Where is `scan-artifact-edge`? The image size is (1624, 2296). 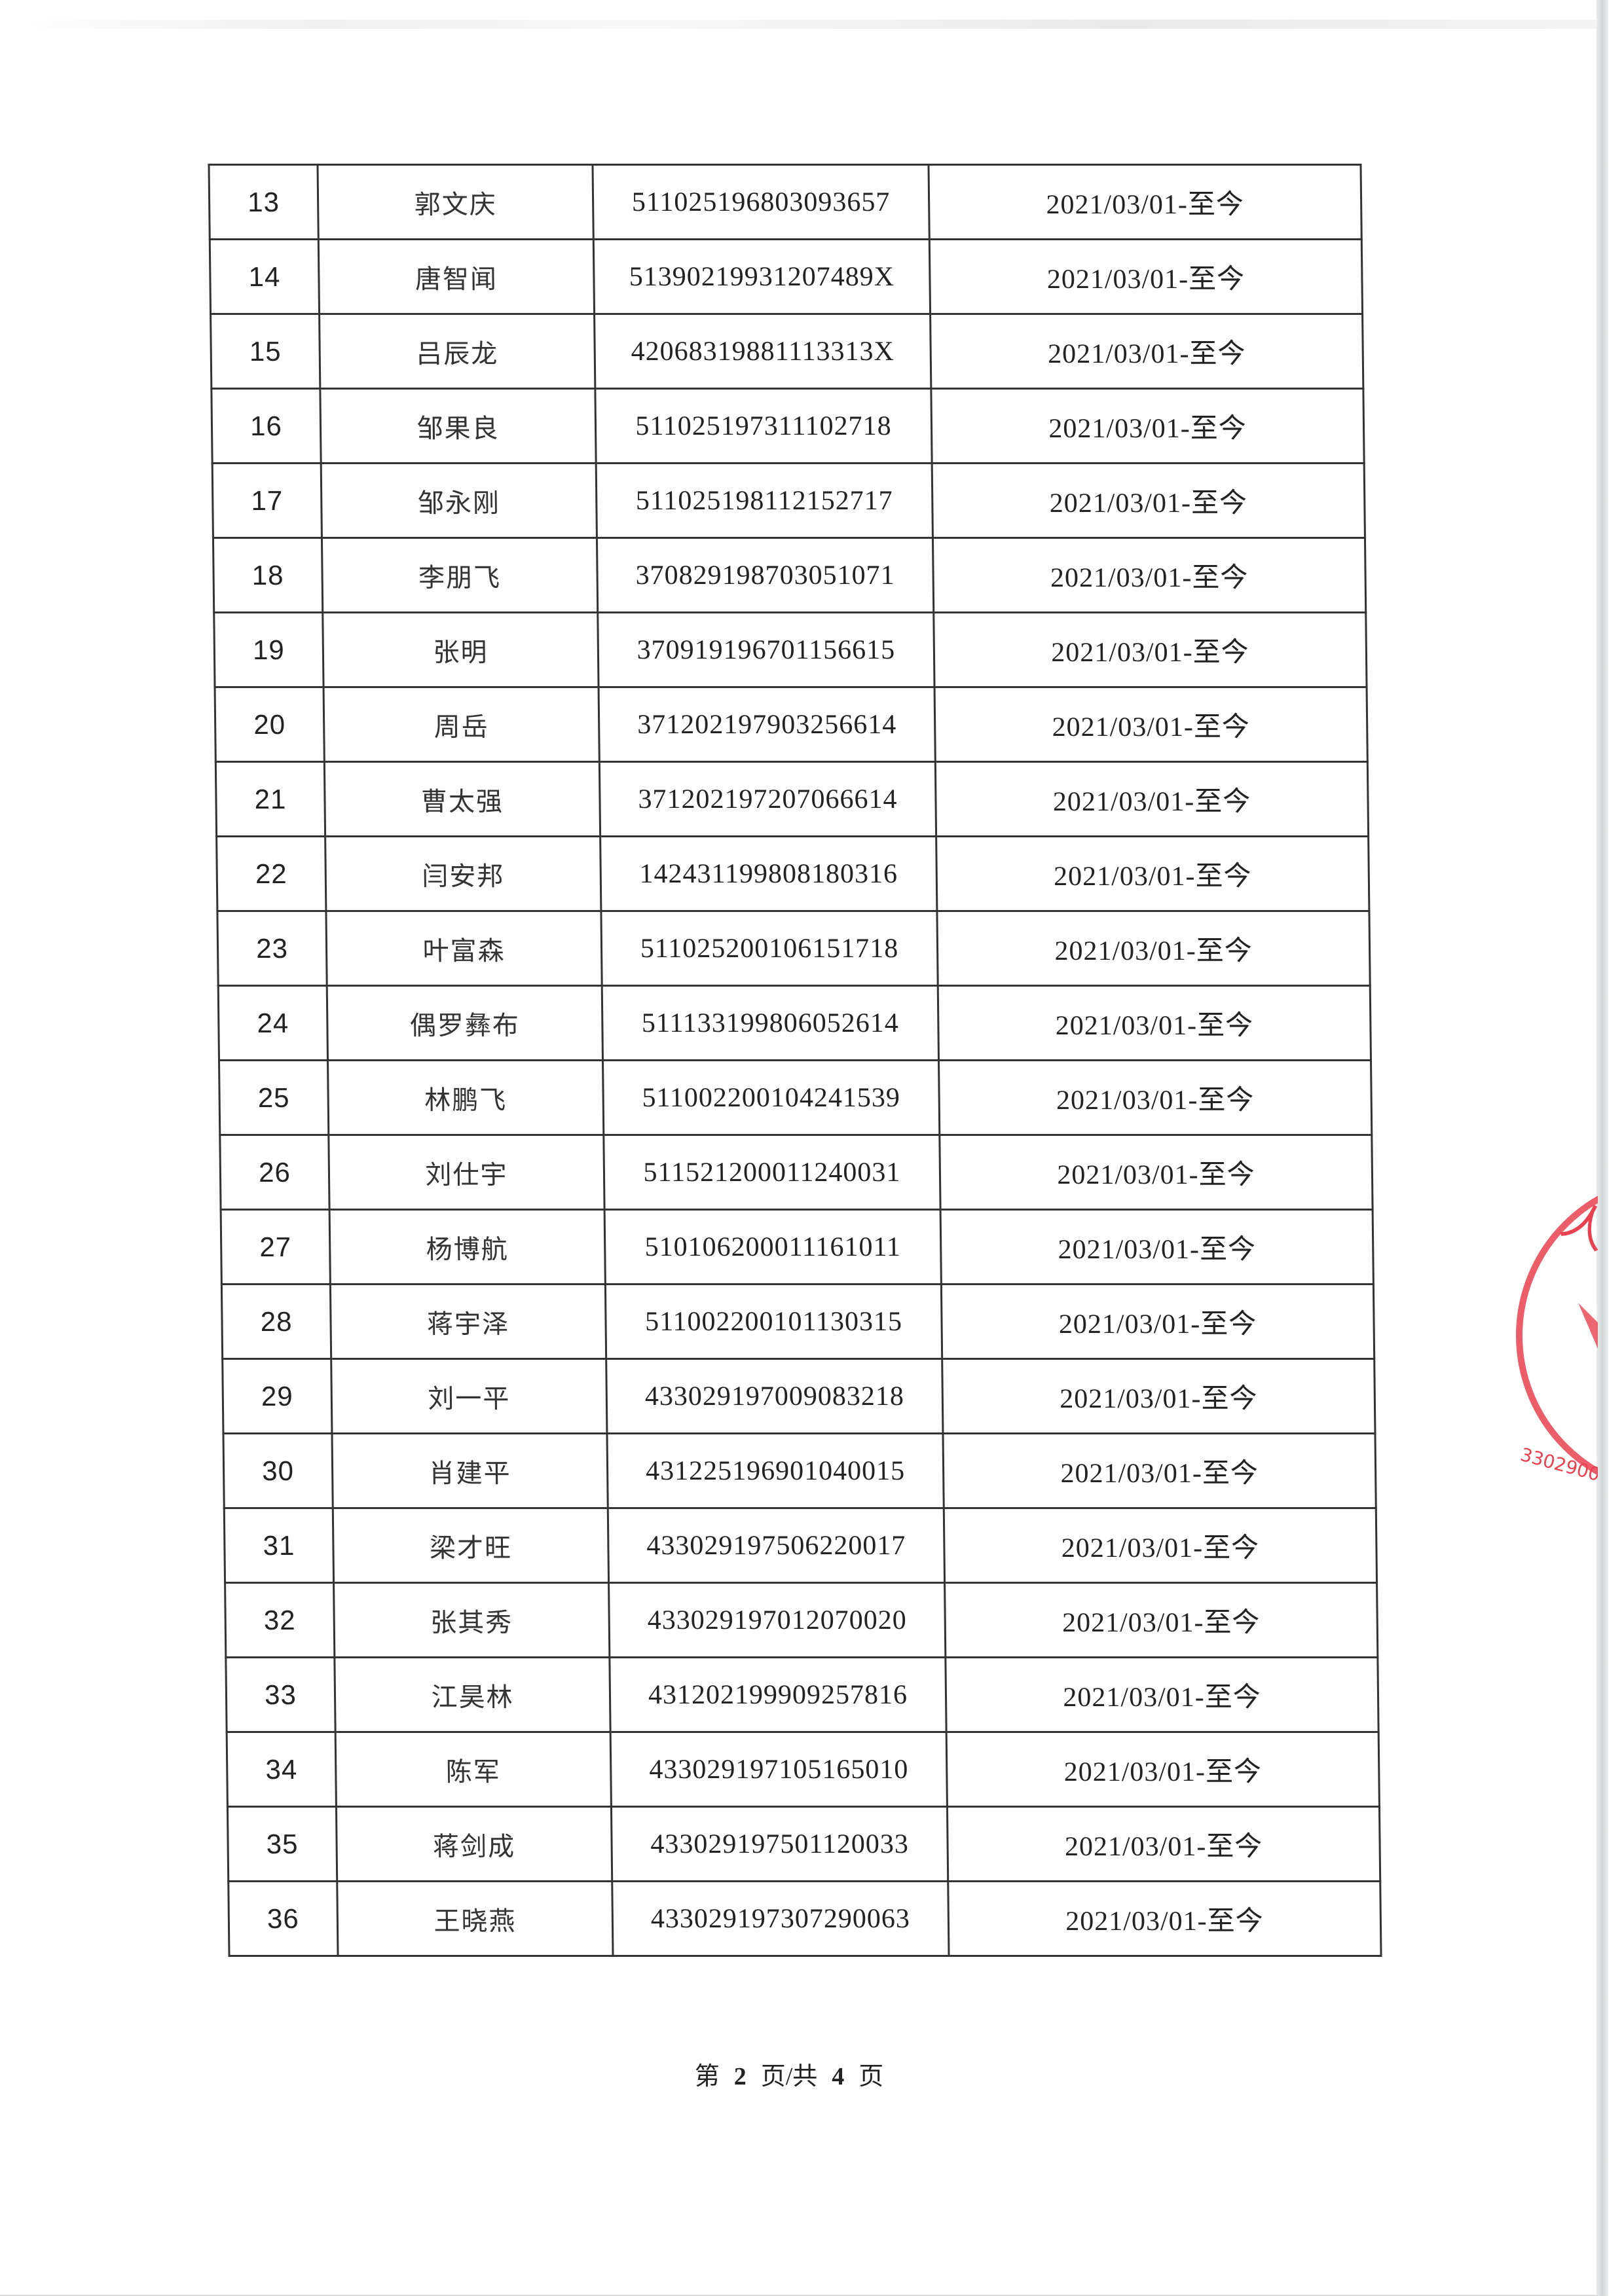
scan-artifact-edge is located at coordinates (1602, 1148).